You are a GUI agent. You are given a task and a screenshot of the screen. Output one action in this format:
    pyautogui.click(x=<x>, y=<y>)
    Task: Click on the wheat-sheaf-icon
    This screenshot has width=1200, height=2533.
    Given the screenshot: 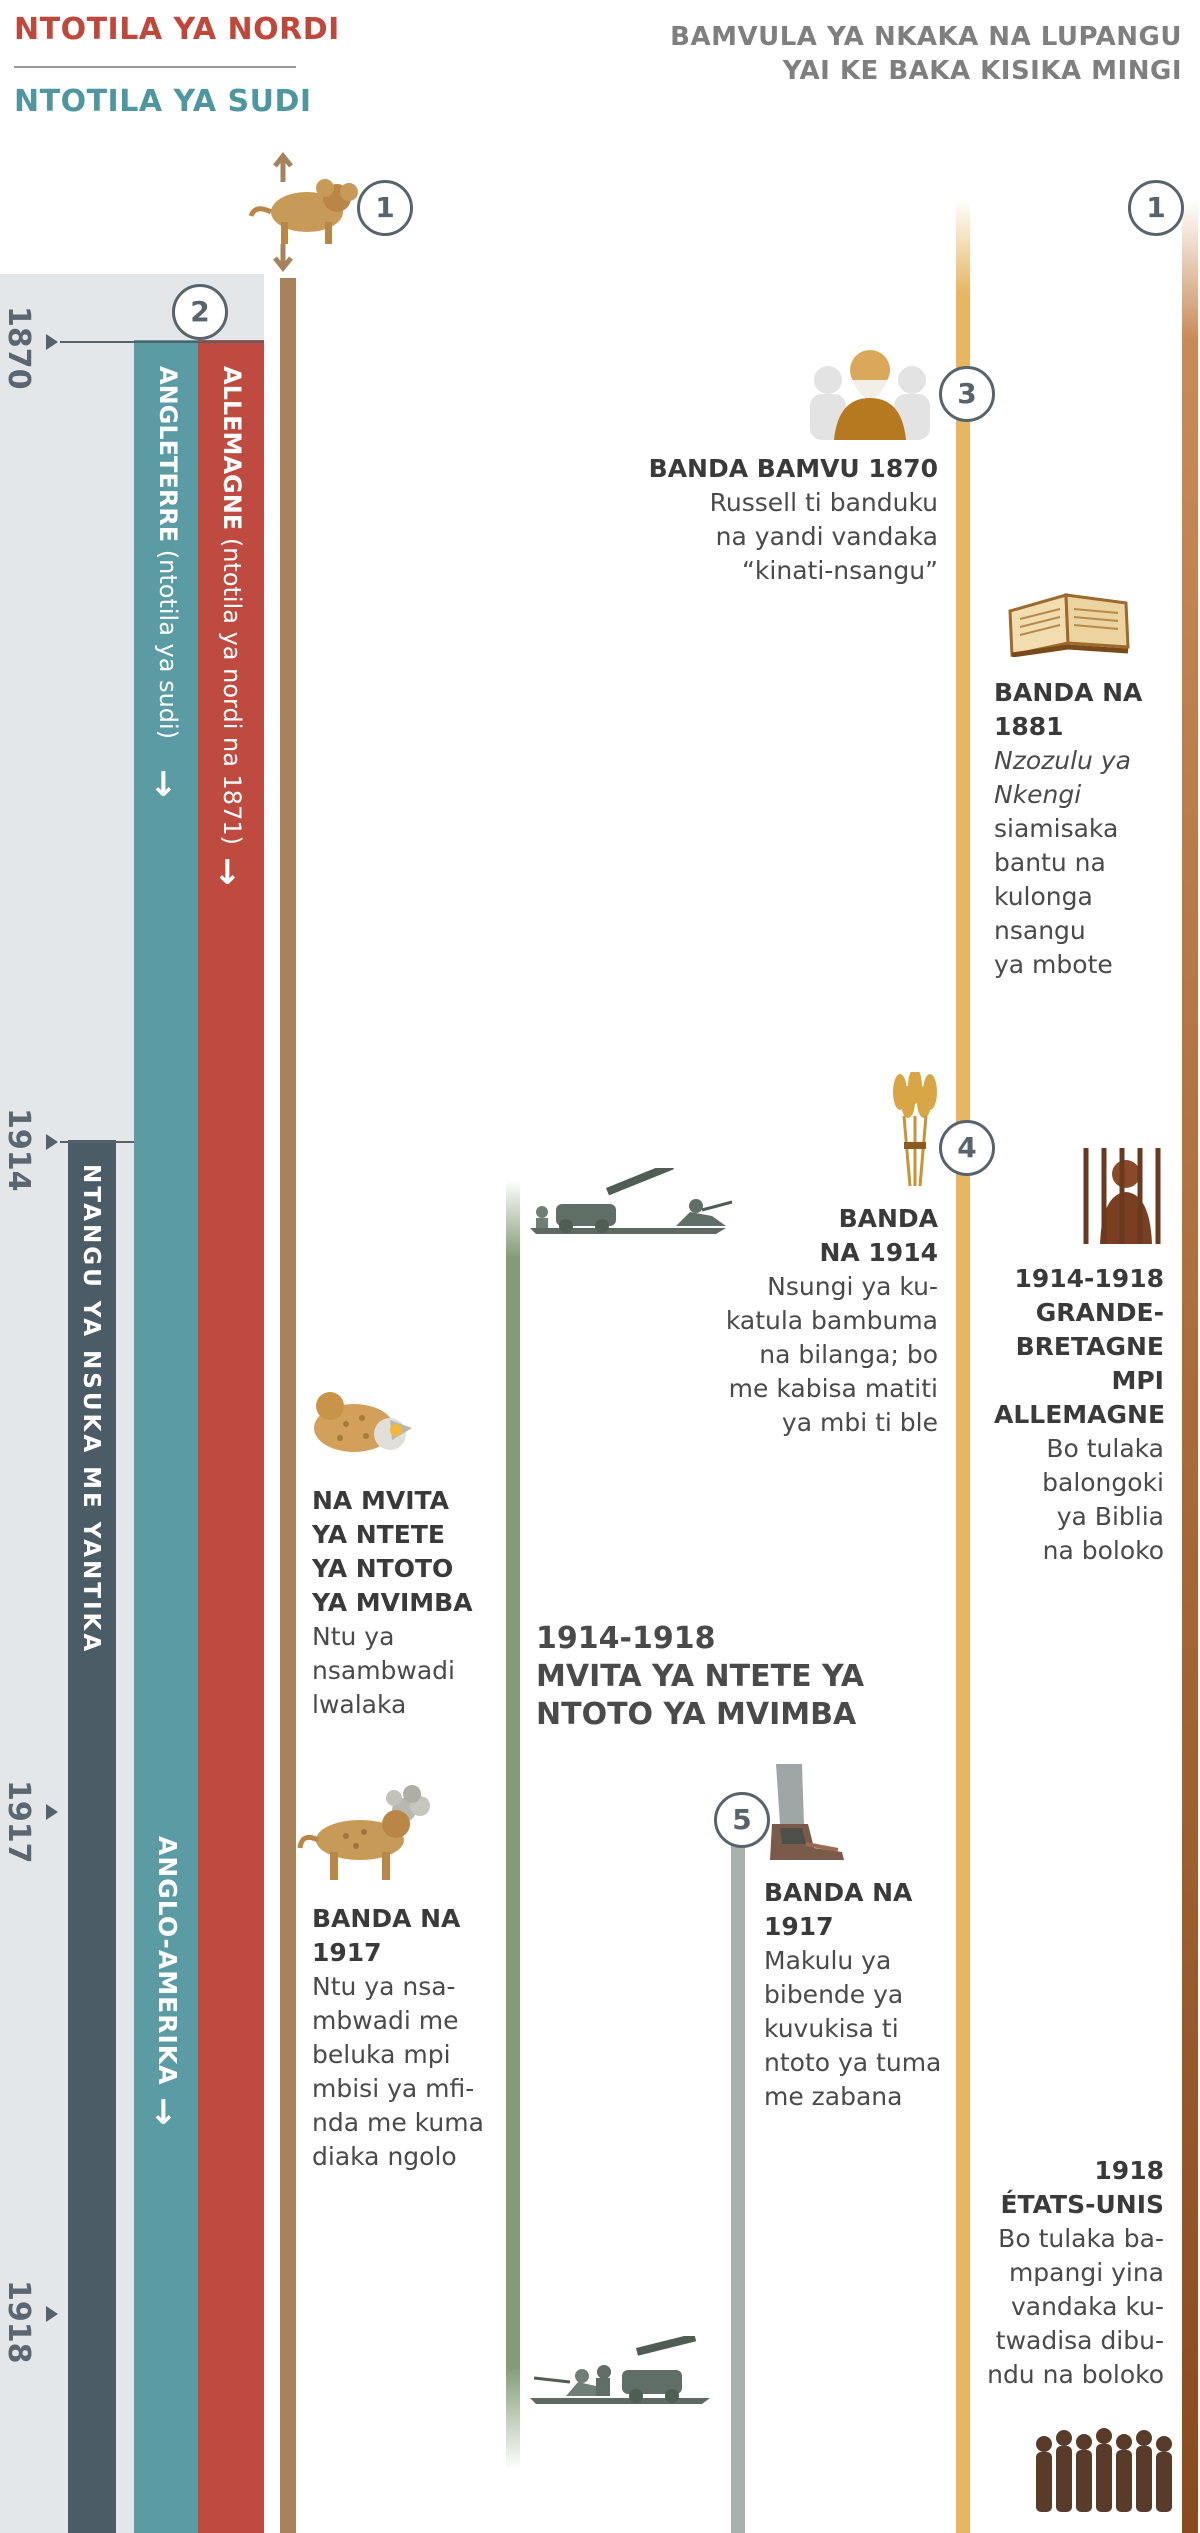 What is the action you would take?
    pyautogui.click(x=915, y=1129)
    